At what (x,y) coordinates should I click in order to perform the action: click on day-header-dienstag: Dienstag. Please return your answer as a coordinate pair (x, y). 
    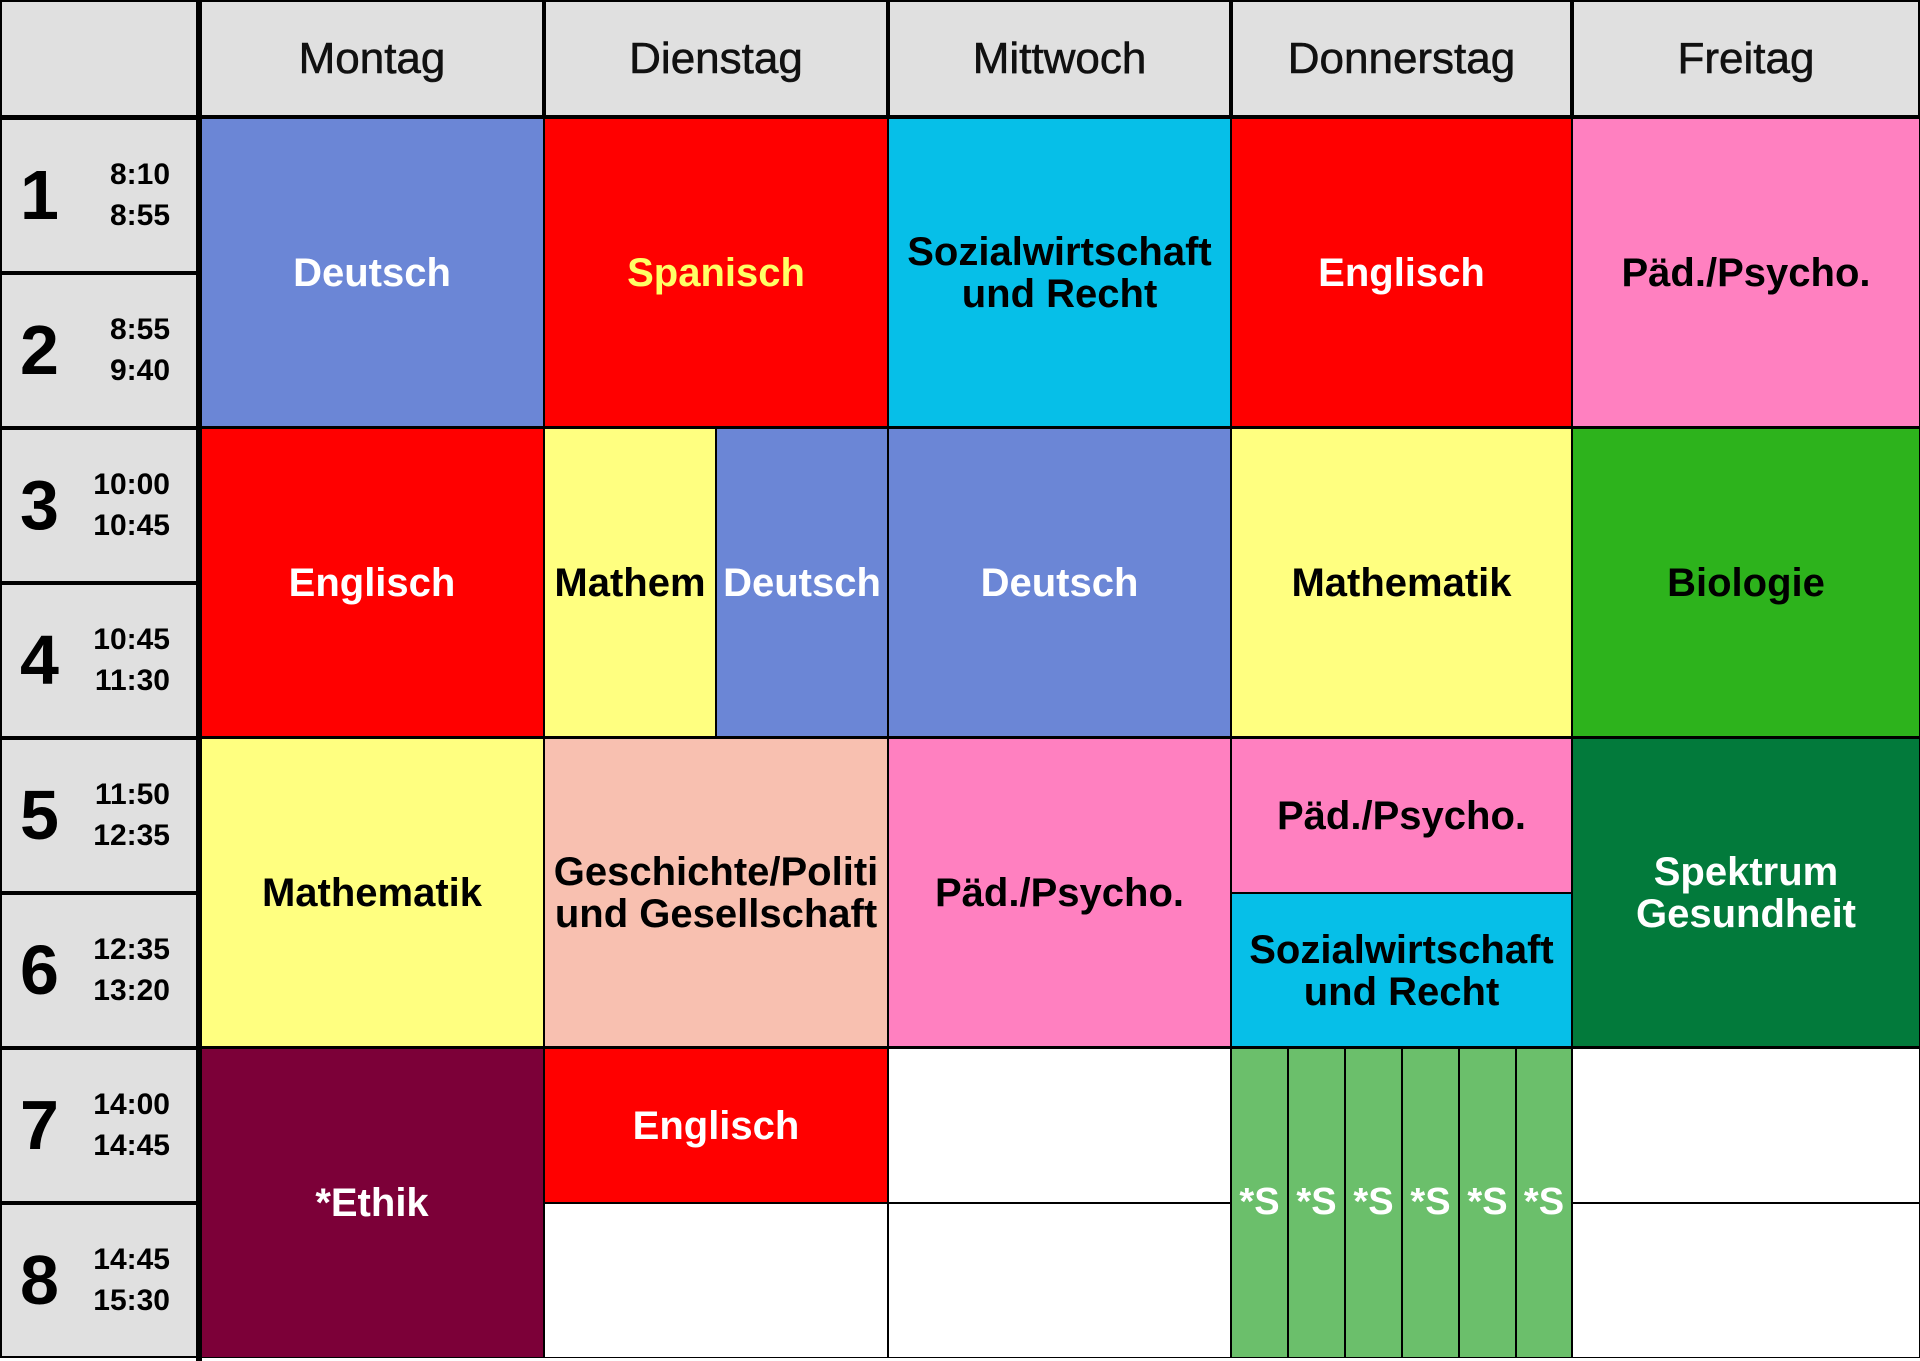
    Looking at the image, I should click on (716, 59).